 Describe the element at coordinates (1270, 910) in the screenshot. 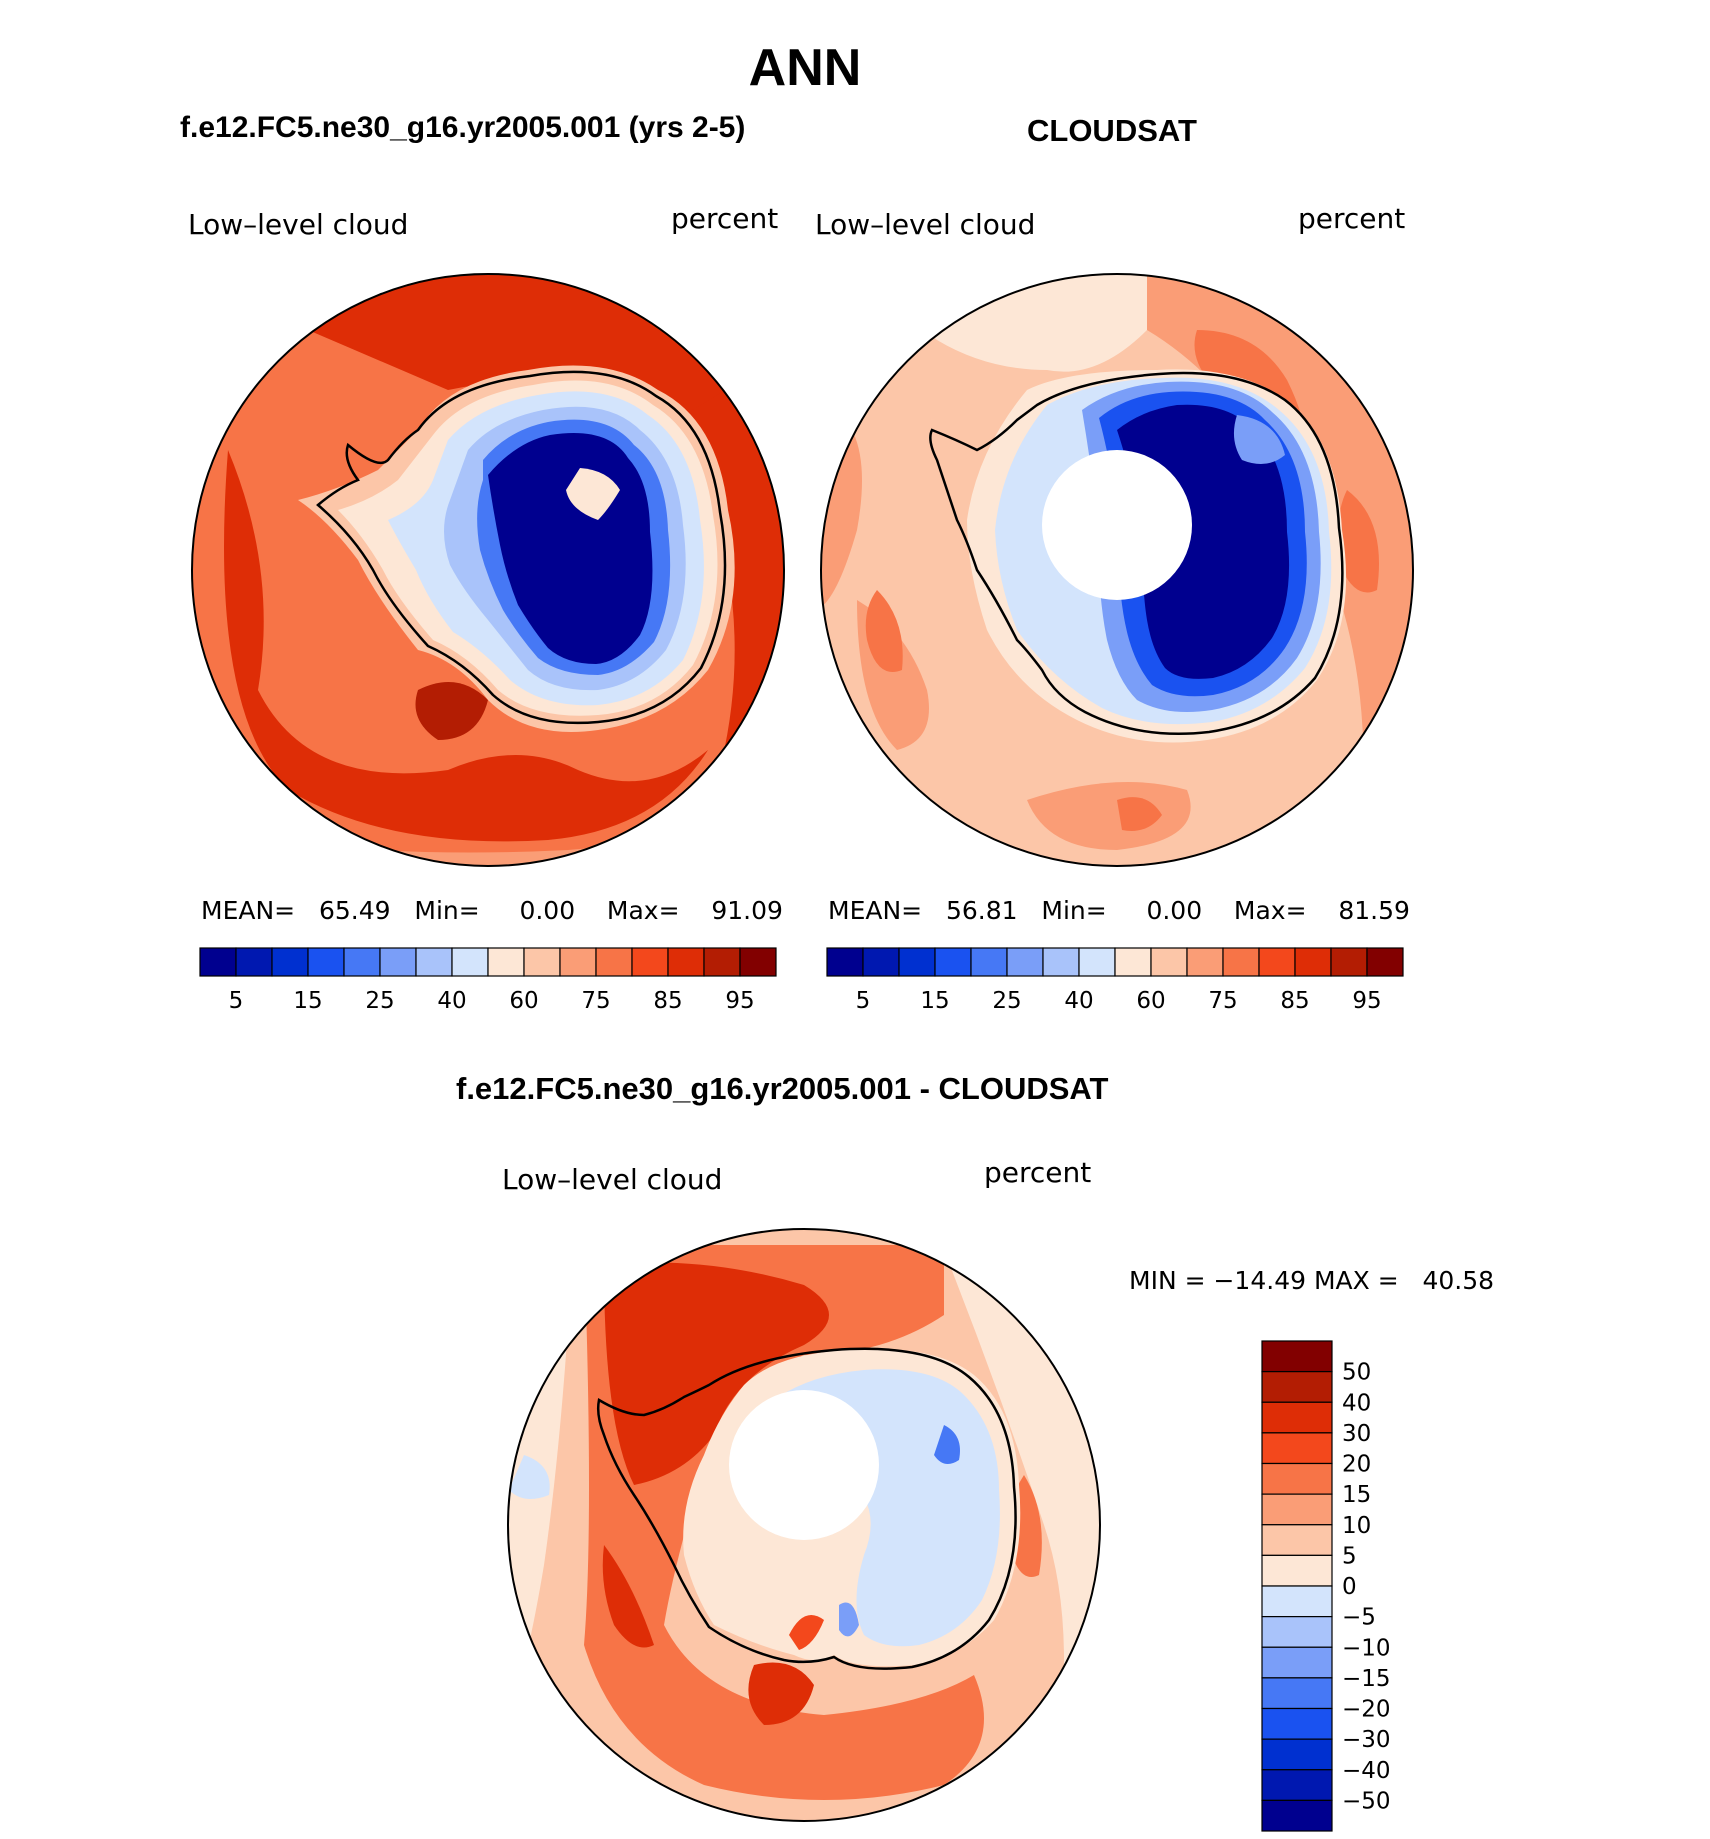

I see `obs-max-label: Max=` at that location.